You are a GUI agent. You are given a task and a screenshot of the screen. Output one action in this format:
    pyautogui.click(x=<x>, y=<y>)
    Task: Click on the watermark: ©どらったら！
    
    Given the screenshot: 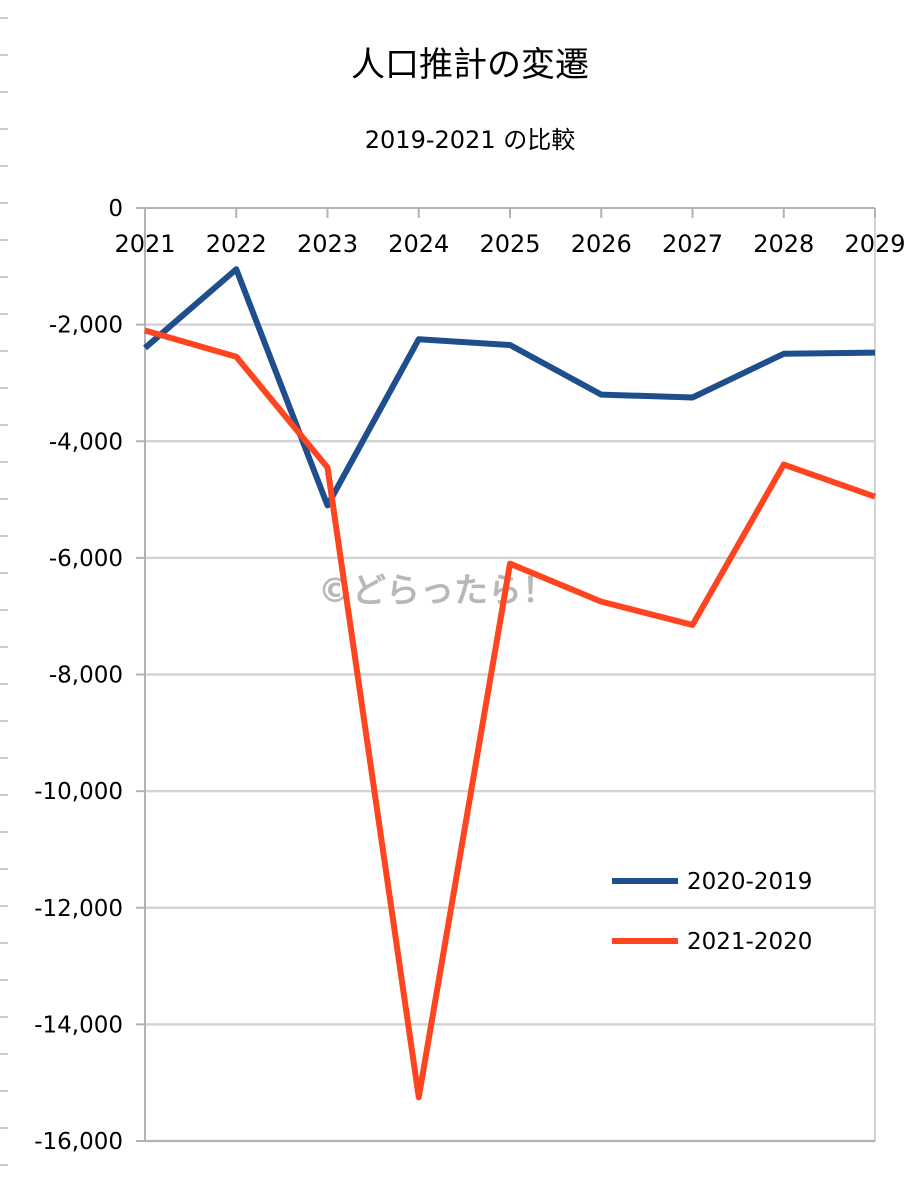 What is the action you would take?
    pyautogui.click(x=437, y=591)
    